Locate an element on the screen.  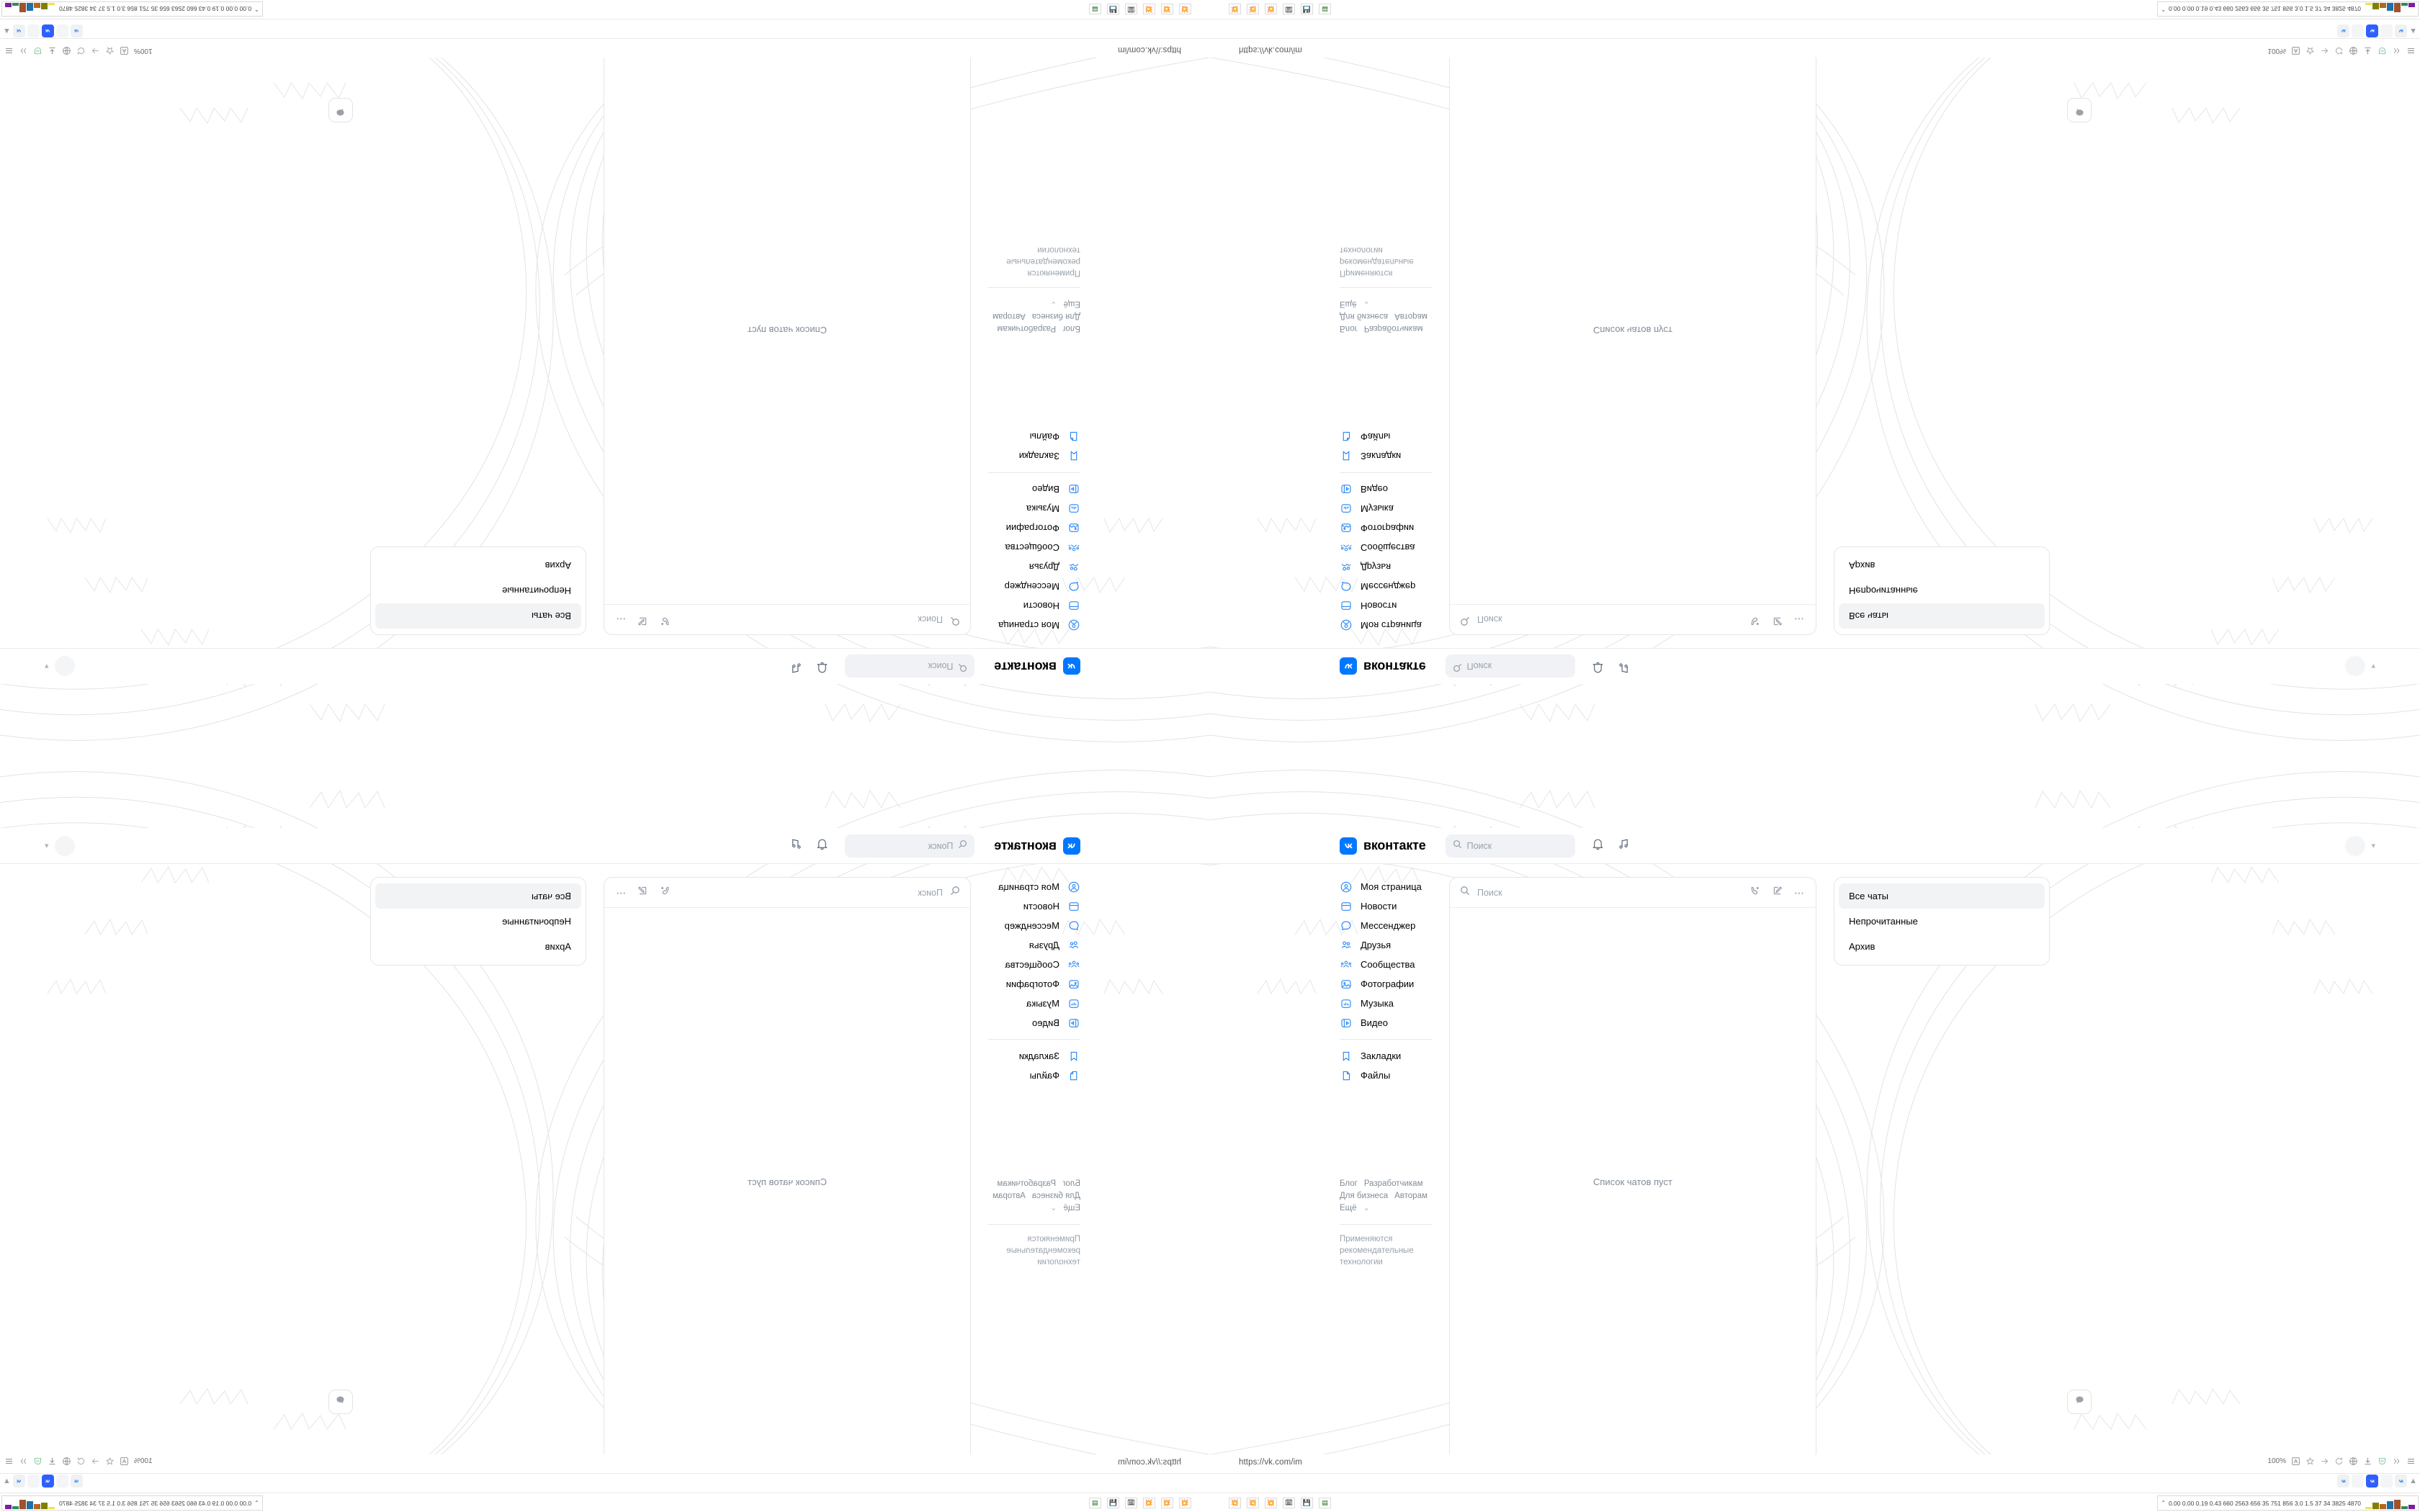
messenger-search-placeholder: Поиск is located at coordinates (1489, 619).